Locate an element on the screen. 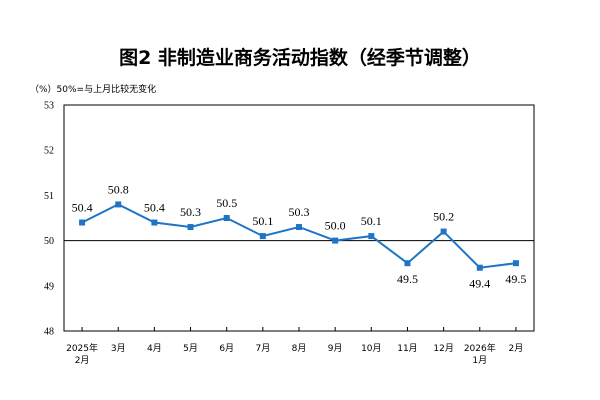 This screenshot has width=600, height=400. x-tick-label: 2026年 1月 is located at coordinates (480, 354).